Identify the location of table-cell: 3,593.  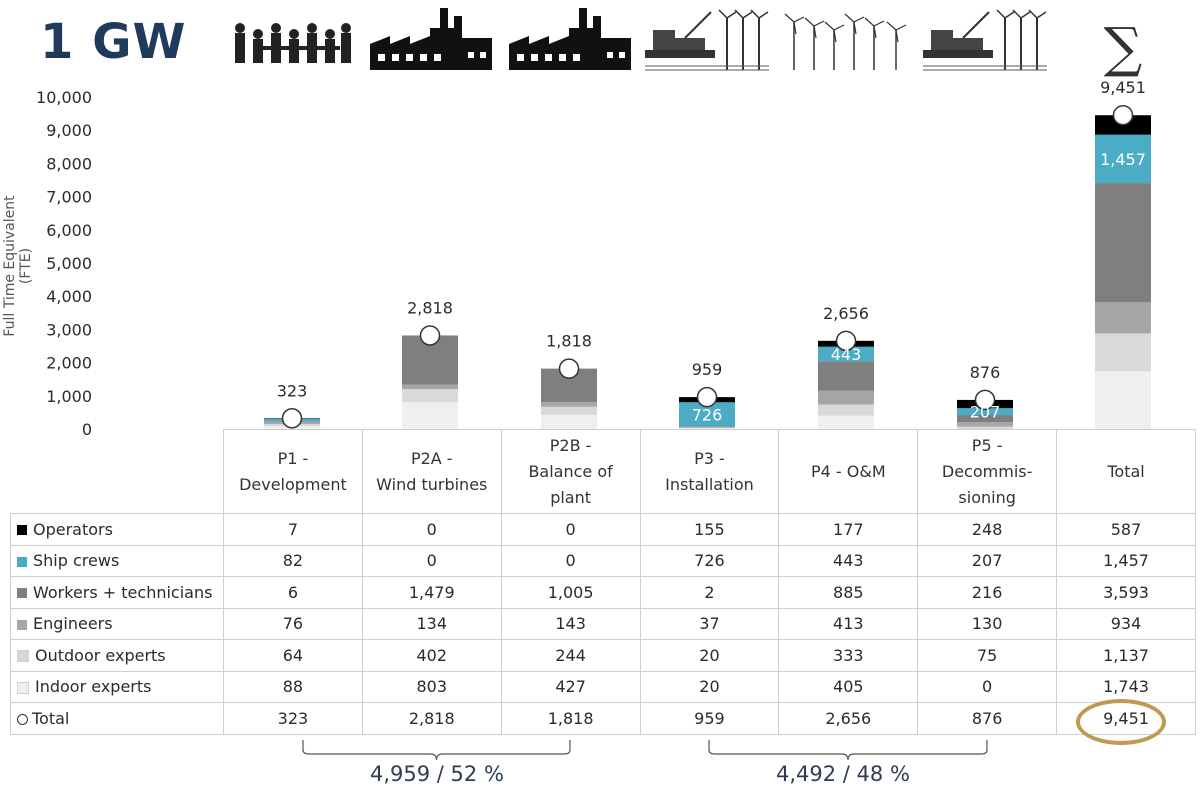
(1126, 592).